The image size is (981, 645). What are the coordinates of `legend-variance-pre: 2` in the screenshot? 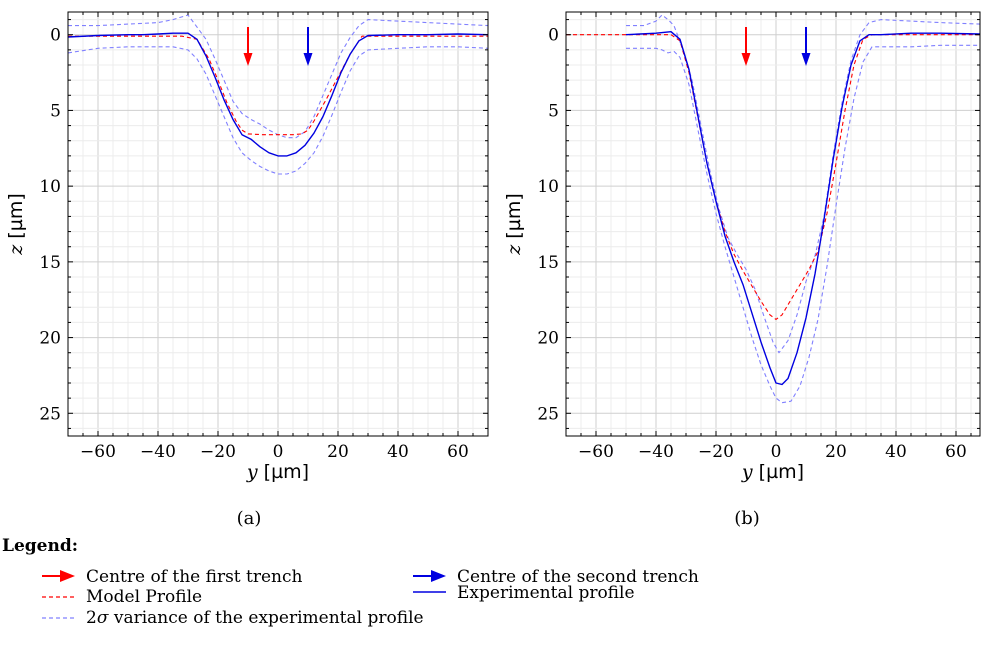 It's located at (91, 618).